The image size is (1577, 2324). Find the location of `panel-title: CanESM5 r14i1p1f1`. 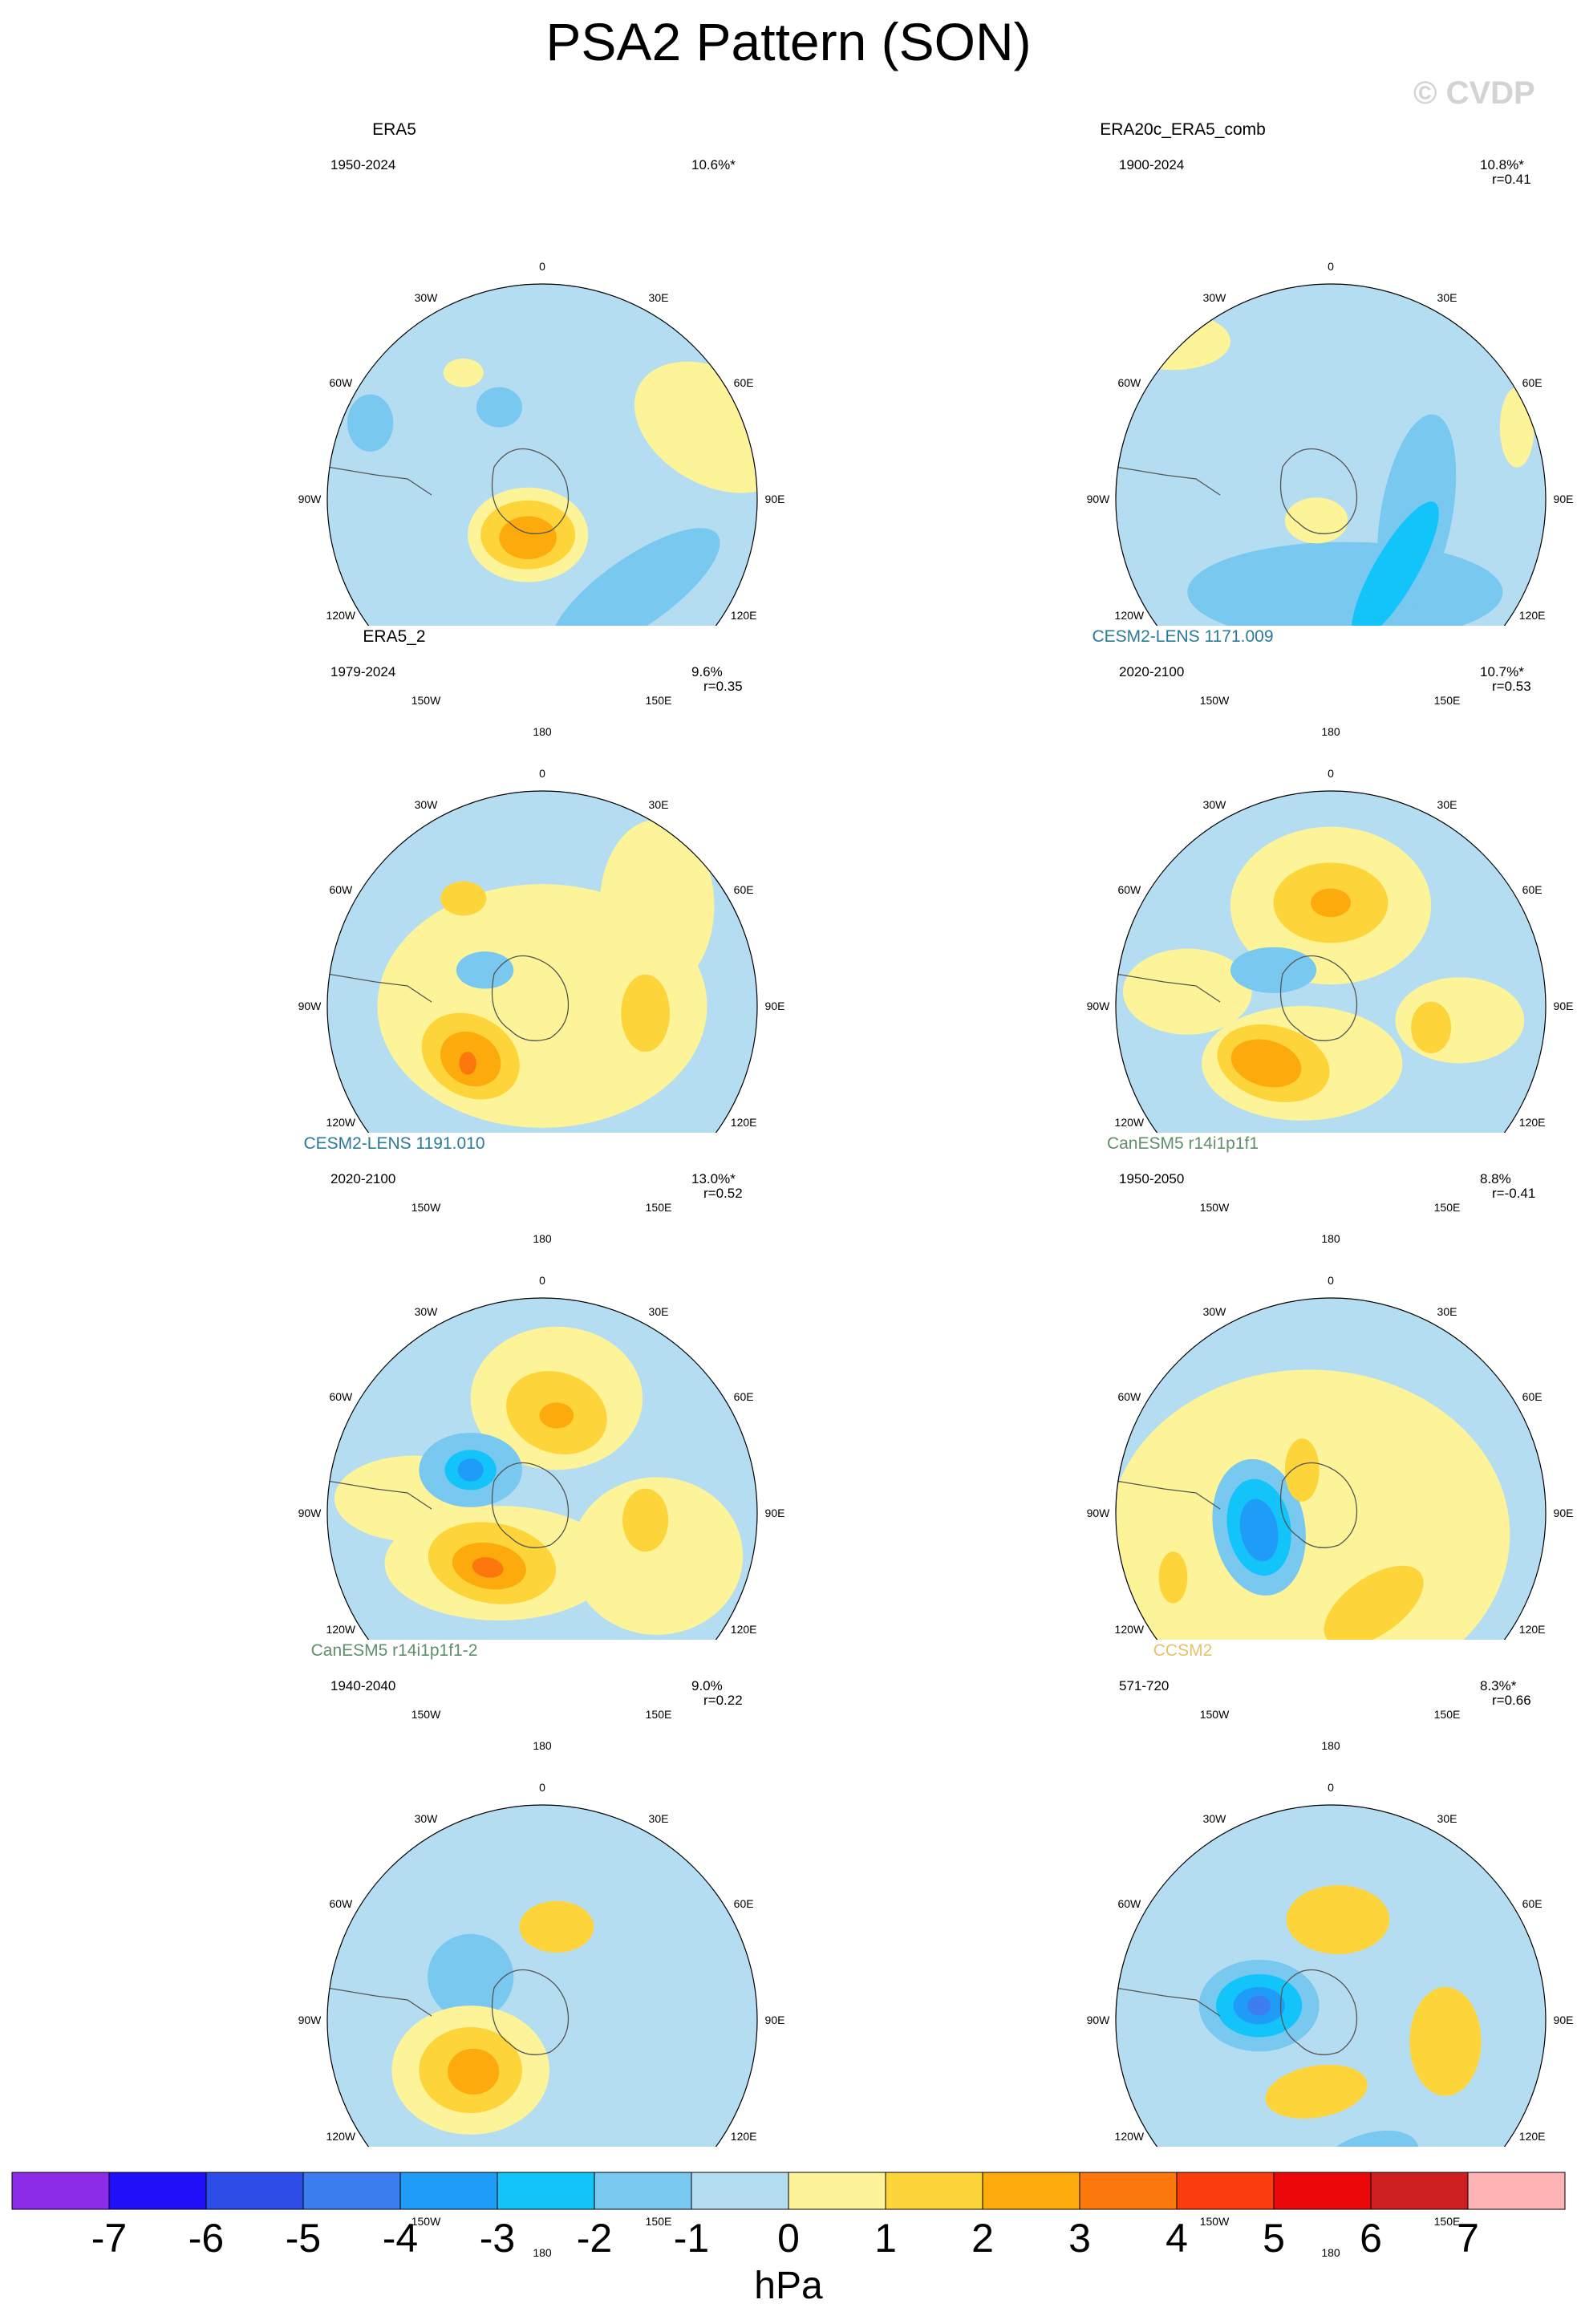

panel-title: CanESM5 r14i1p1f1 is located at coordinates (1182, 1143).